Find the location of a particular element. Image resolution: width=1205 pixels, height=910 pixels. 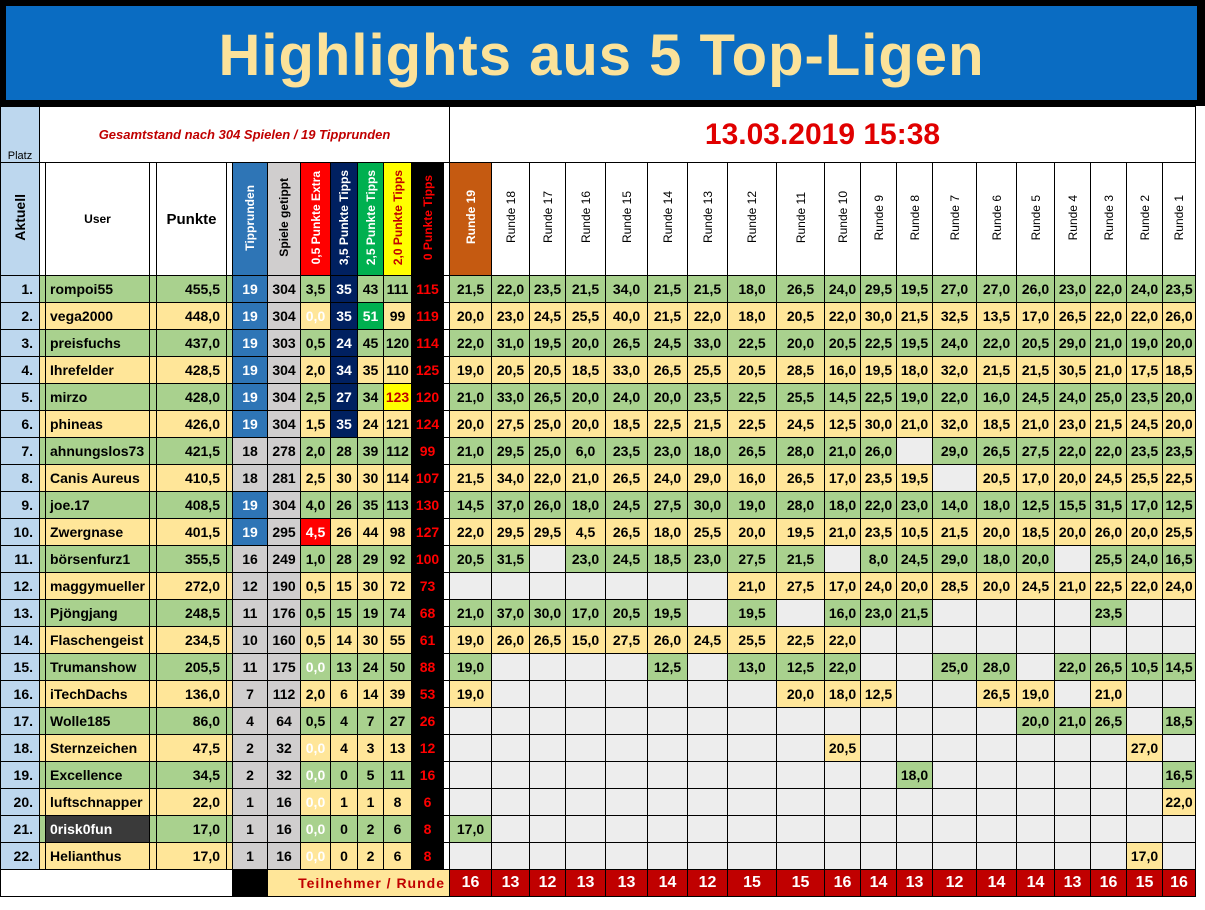

round-score-cell: 6,0 is located at coordinates (585, 451).